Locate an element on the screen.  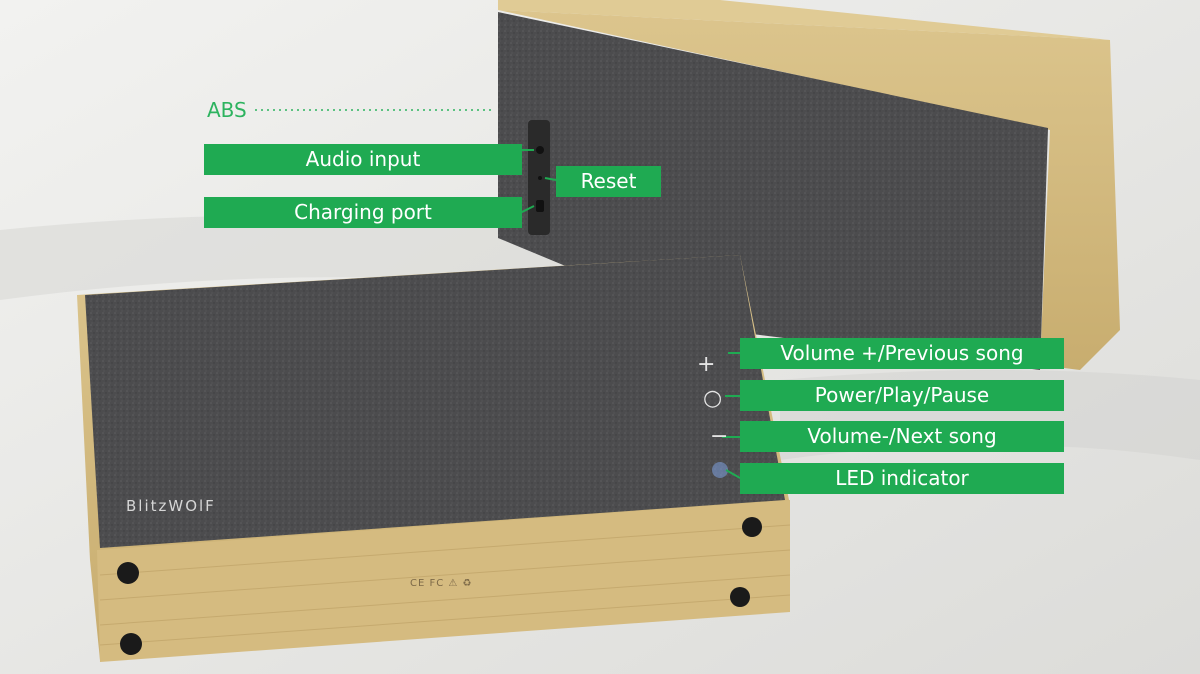
front-speaker-bottom is located at coordinates (443, 581).